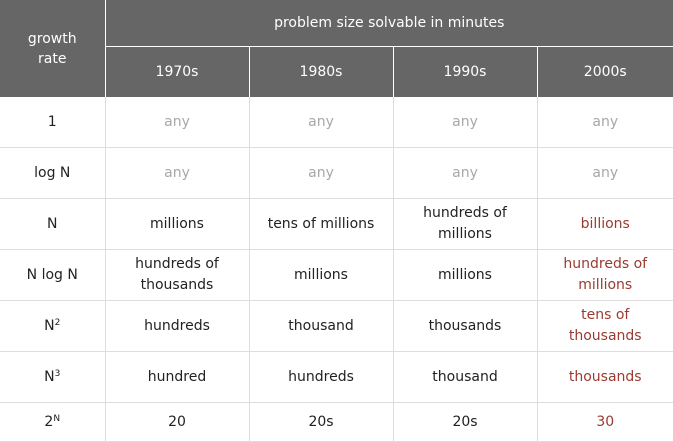 This screenshot has width=673, height=442. Describe the element at coordinates (57, 322) in the screenshot. I see `growth-rate-exponent: 2` at that location.